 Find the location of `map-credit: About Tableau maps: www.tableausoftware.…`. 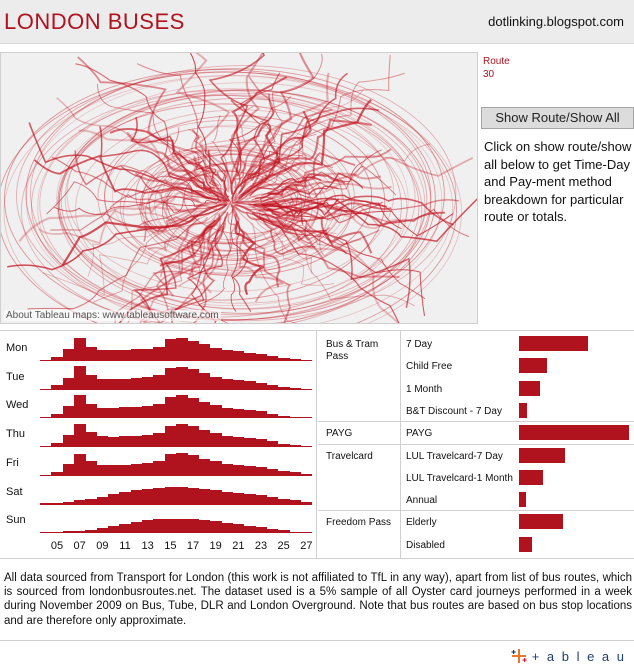

map-credit: About Tableau maps: www.tableausoftware.… is located at coordinates (112, 315).